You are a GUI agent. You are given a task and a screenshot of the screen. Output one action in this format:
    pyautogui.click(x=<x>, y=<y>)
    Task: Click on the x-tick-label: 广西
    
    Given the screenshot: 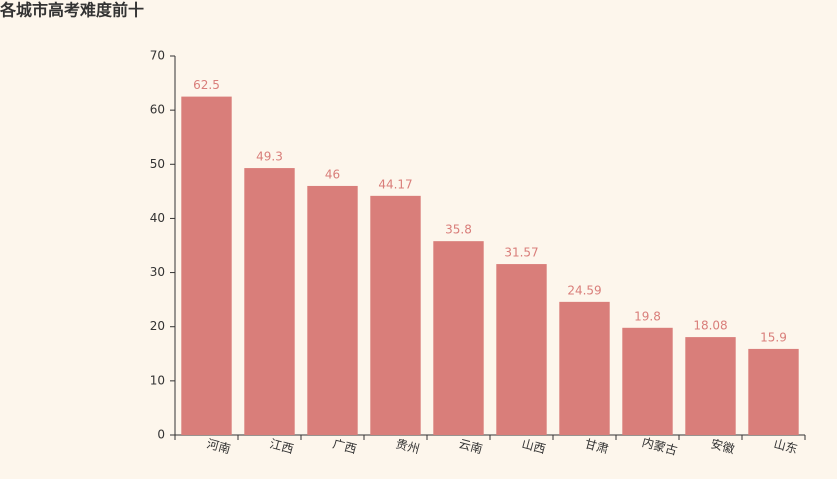 What is the action you would take?
    pyautogui.click(x=344, y=447)
    